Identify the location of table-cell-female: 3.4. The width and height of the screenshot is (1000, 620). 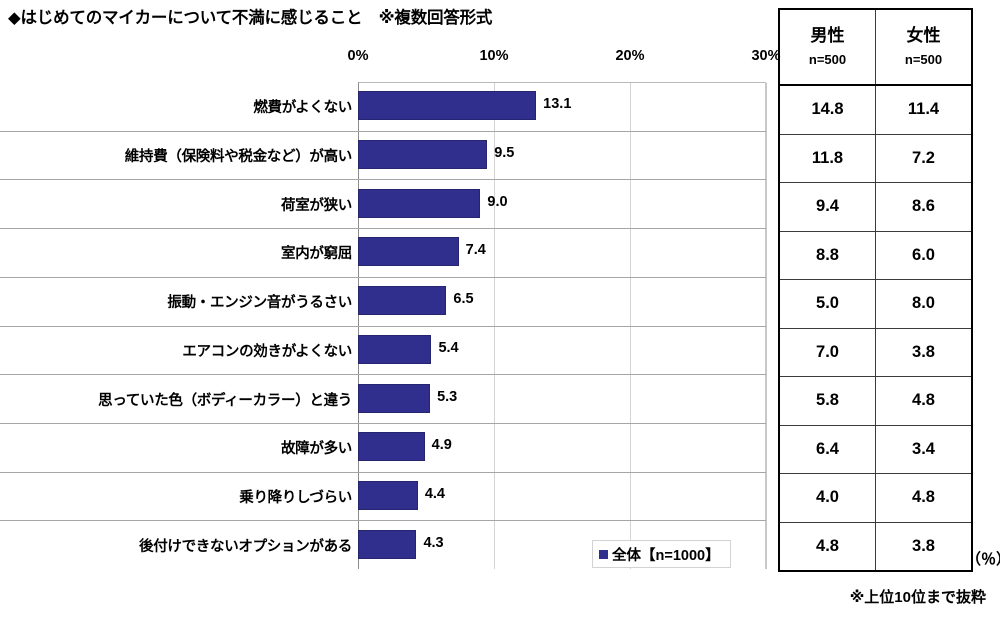
(924, 449).